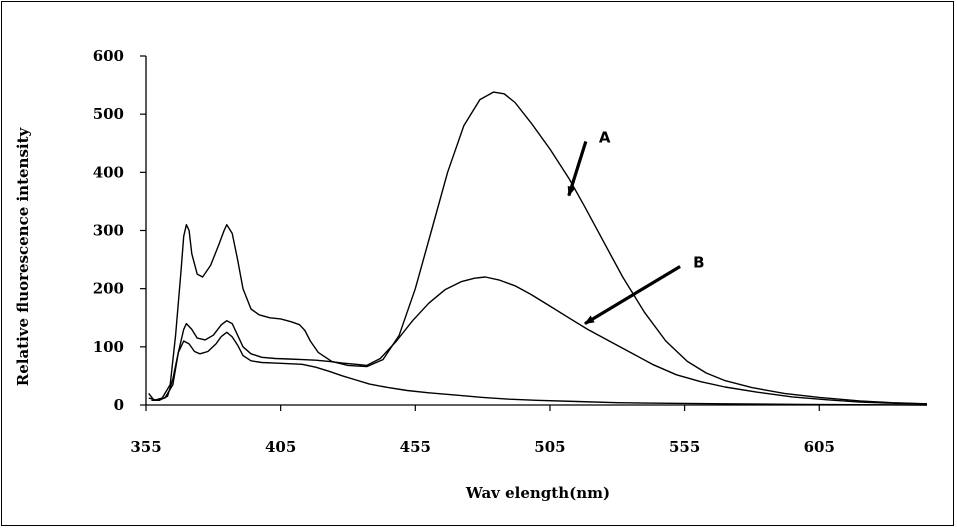  I want to click on x-tick-label: 555, so click(684, 447).